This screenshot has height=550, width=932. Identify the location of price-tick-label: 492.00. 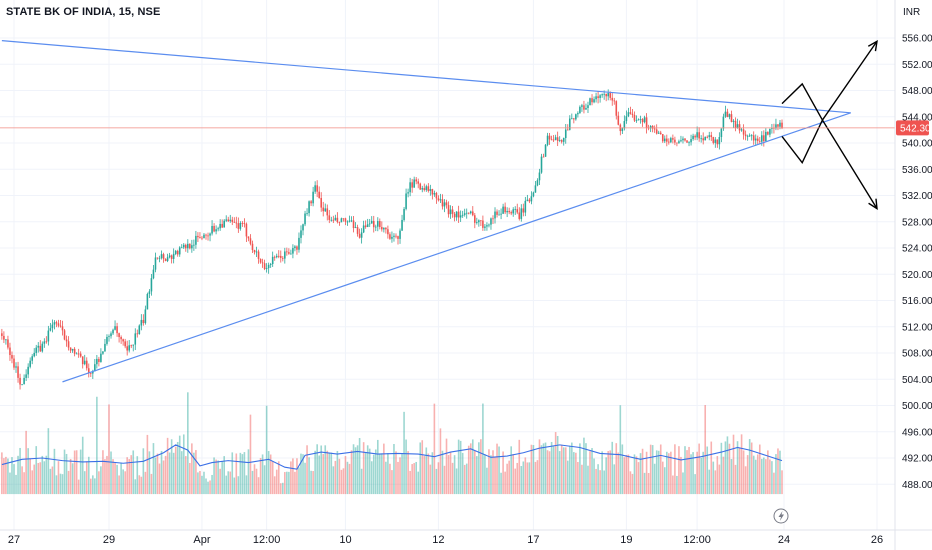
(917, 459).